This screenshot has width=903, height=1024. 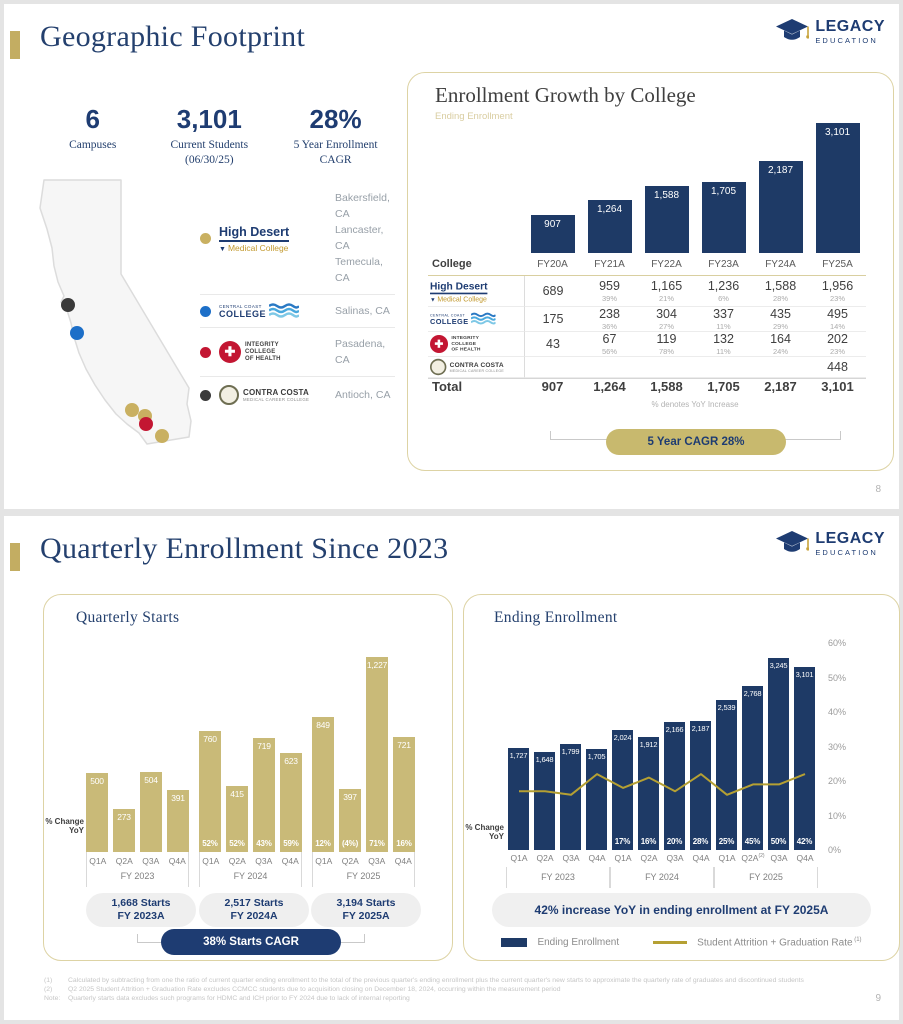 What do you see at coordinates (209, 136) in the screenshot?
I see `stat-1: 3,101 Current Students (06/30/25)` at bounding box center [209, 136].